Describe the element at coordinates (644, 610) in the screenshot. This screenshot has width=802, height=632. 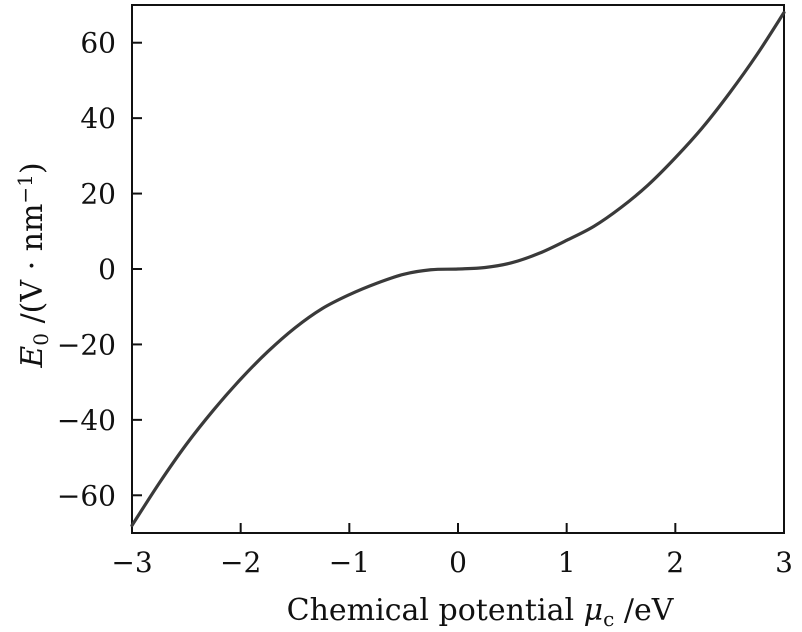
I see `x-axis-unit: /eV` at that location.